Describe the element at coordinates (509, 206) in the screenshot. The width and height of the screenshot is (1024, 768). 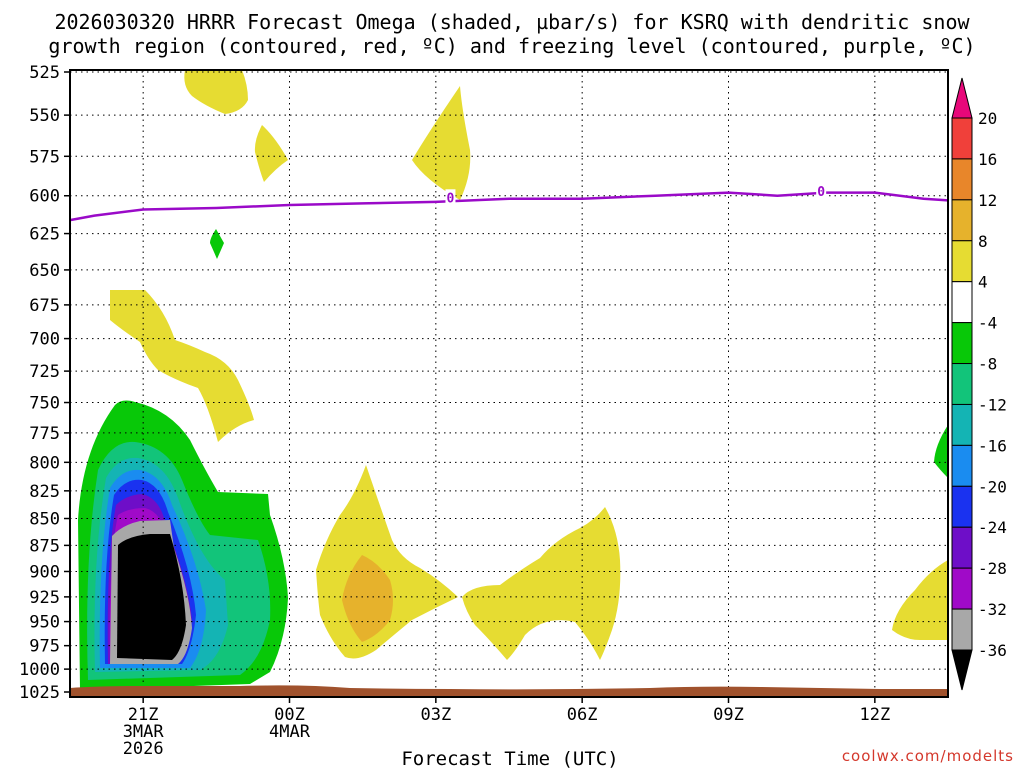
I see `freezing-level-contour` at that location.